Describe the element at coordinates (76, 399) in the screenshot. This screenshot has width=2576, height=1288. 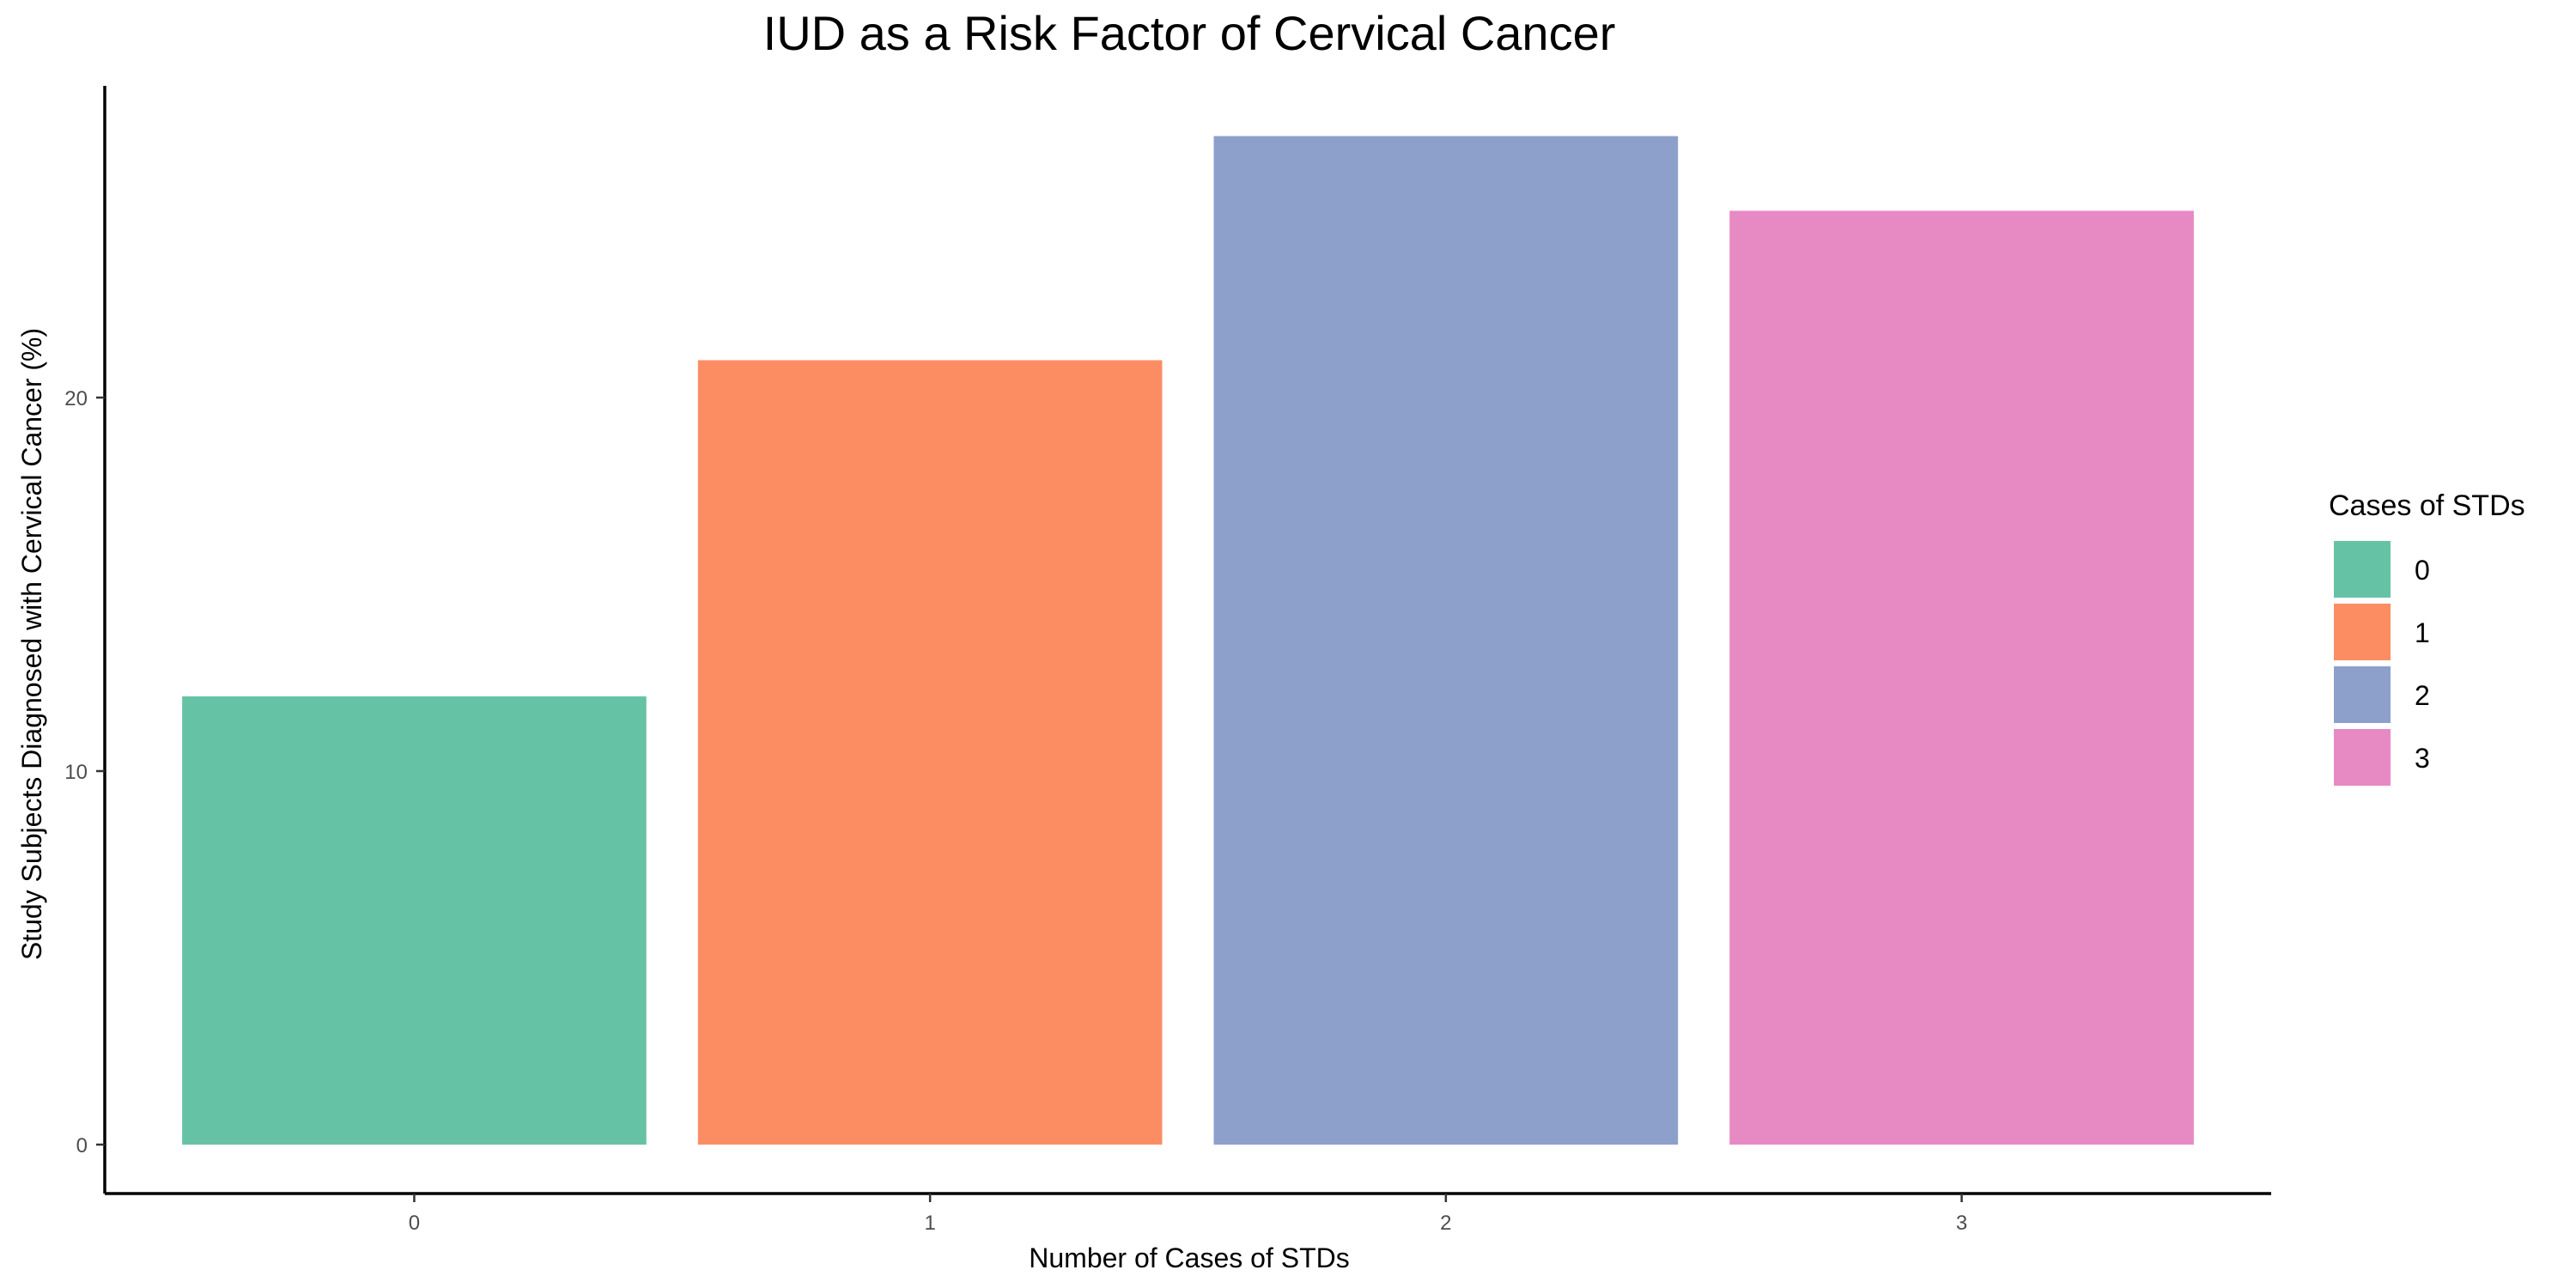
I see `y-tick-label: 20` at that location.